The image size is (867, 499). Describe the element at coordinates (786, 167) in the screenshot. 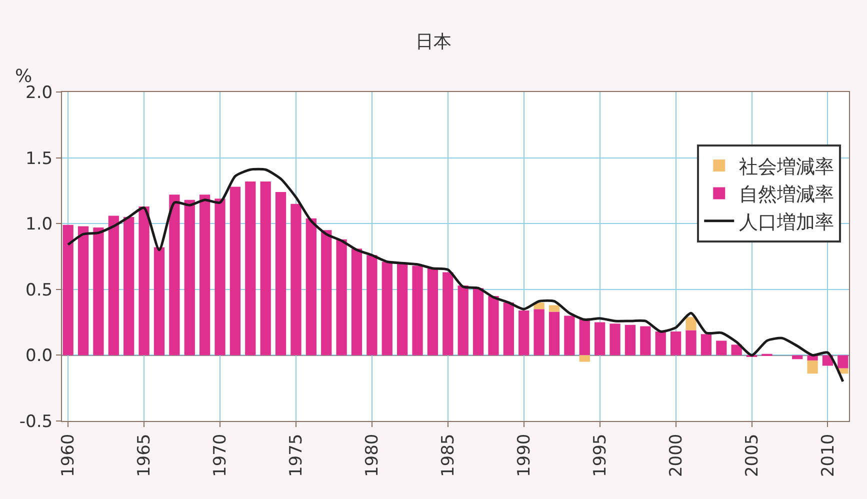

I see `legend-label: 社会増減率` at that location.